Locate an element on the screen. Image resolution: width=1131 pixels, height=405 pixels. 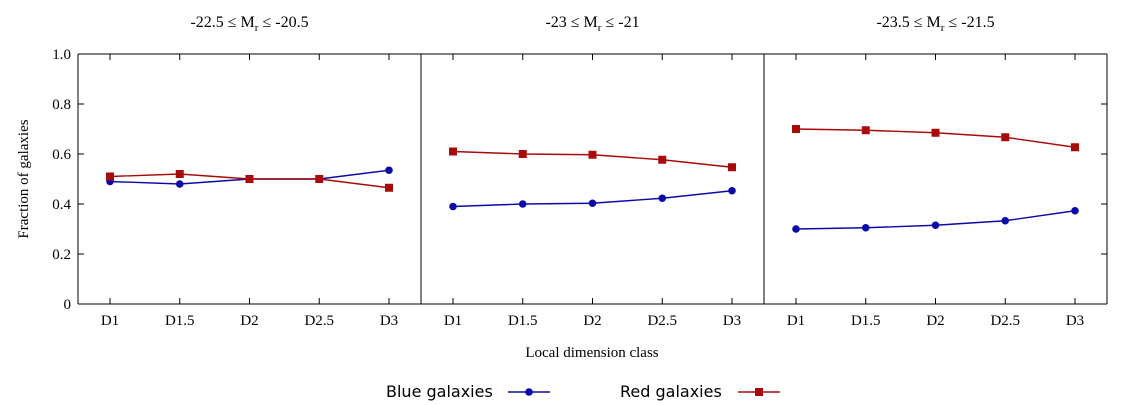
panel-title-main: -23.5 ≤ M is located at coordinates (908, 22).